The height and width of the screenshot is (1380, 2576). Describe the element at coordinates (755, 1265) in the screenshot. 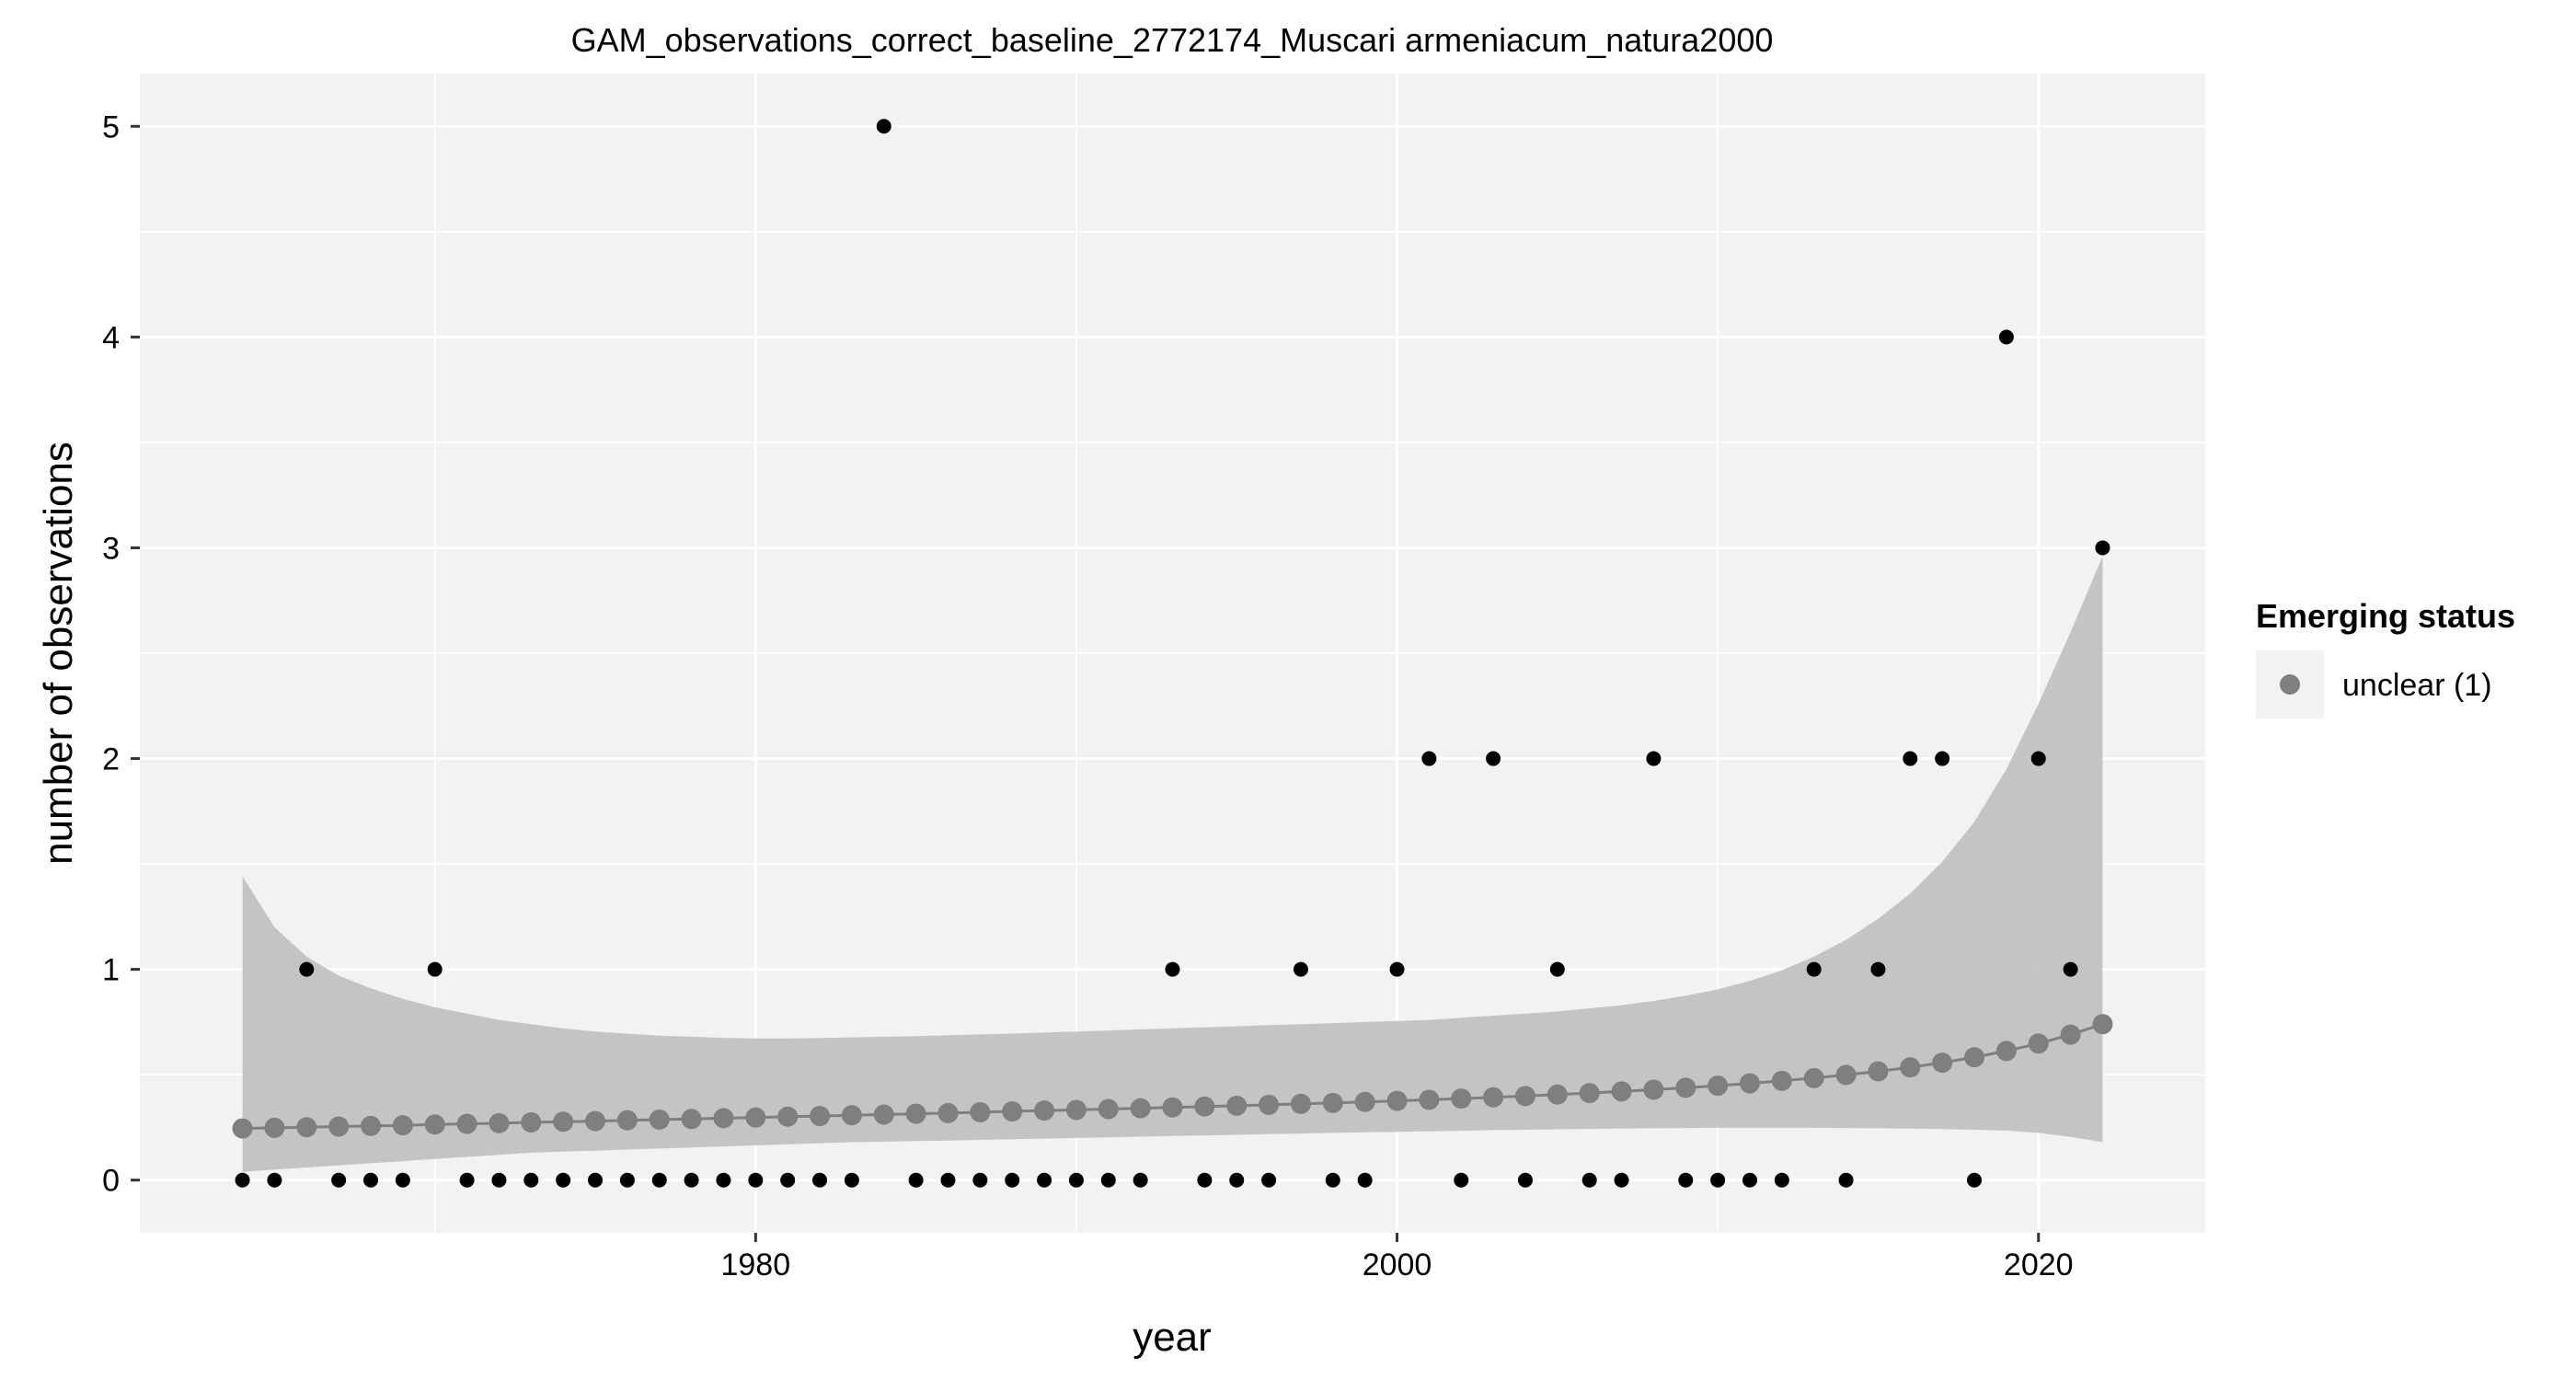

I see `x-tick-label: 1980` at that location.